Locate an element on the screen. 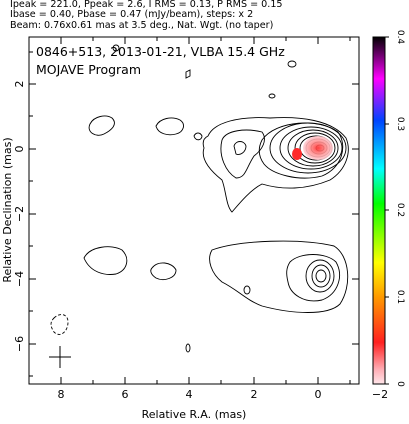  colorbar-tick-label: 0.3 is located at coordinates (400, 124).